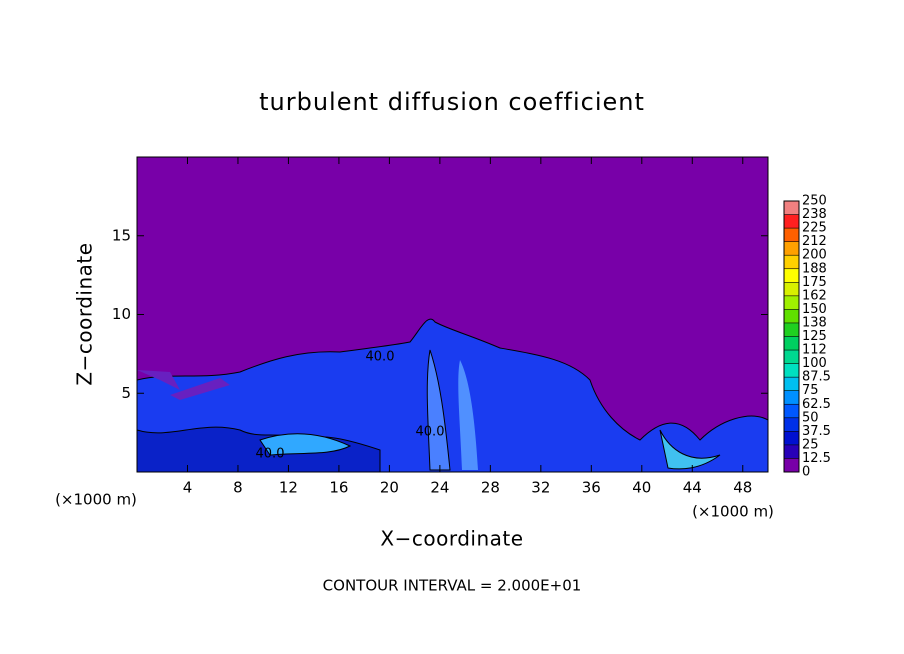  I want to click on x-tick-label: 8, so click(238, 488).